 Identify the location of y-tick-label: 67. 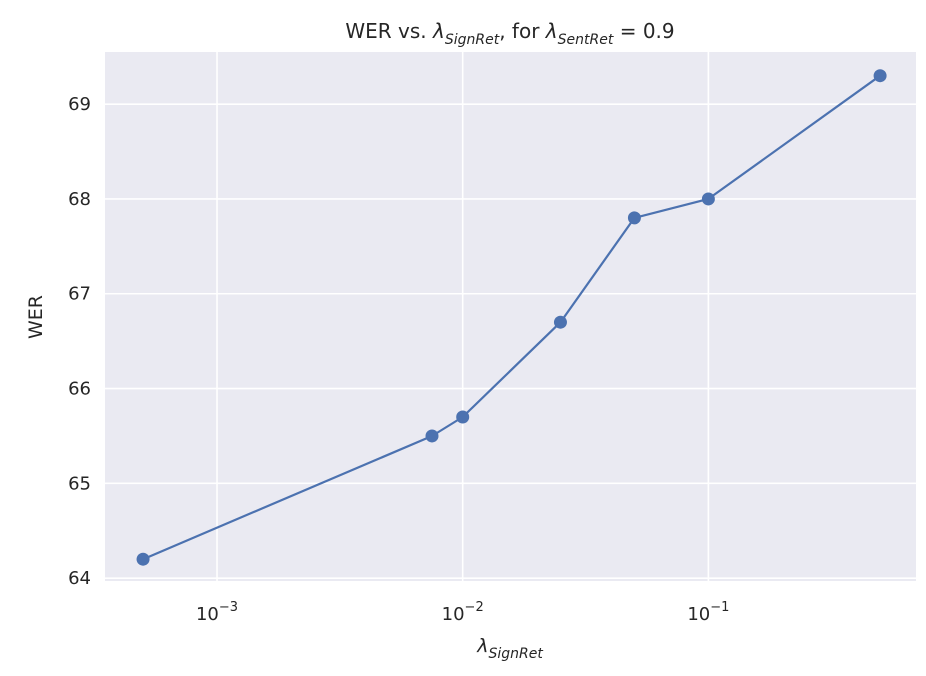
(79, 294).